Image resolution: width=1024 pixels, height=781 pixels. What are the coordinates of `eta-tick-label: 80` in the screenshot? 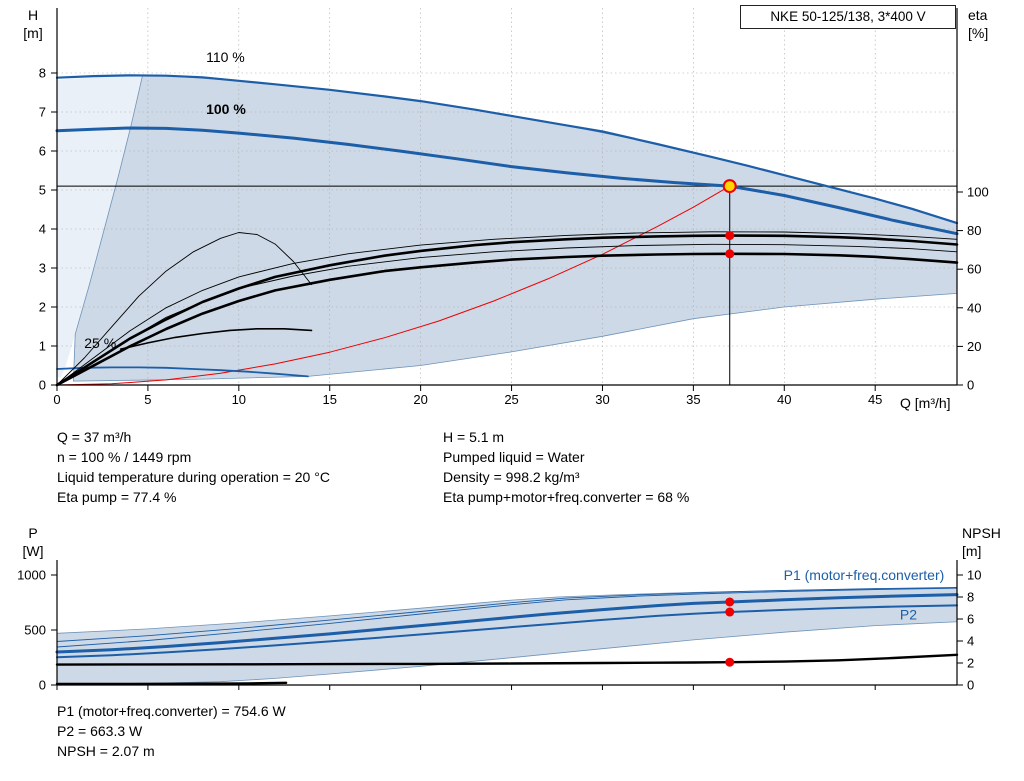 It's located at (974, 230).